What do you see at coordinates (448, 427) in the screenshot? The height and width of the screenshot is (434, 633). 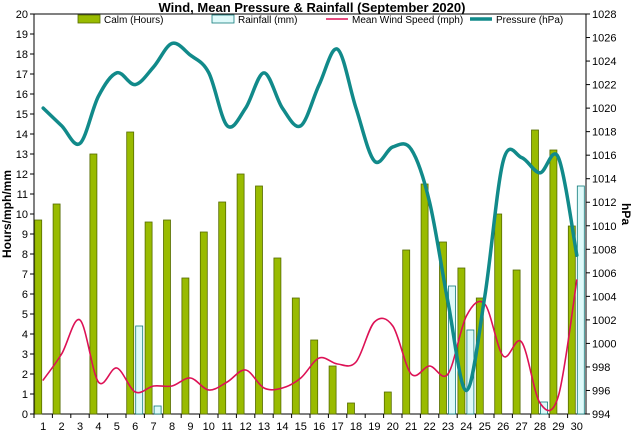 I see `x-tick-label: 23` at bounding box center [448, 427].